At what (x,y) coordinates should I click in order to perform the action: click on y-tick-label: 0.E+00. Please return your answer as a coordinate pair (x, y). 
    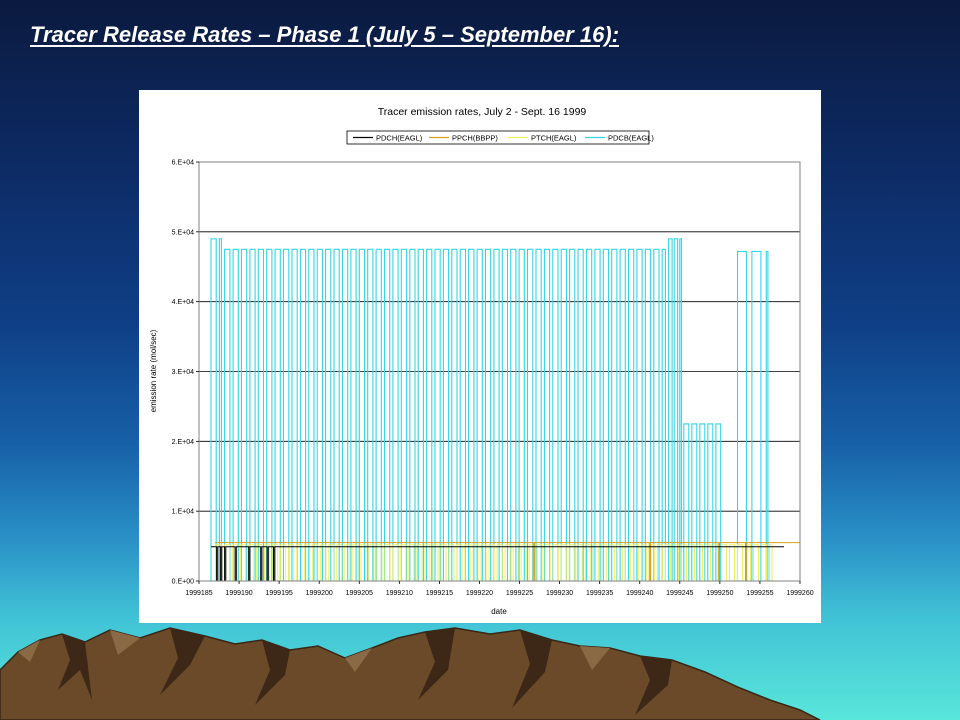
    Looking at the image, I should click on (183, 582).